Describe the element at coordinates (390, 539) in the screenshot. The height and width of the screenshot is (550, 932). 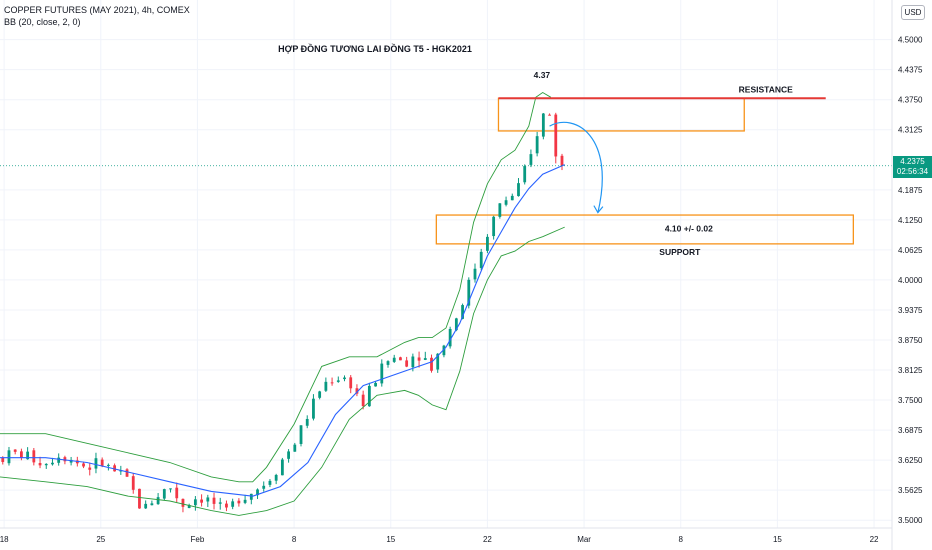
I see `x-tick-label: 15` at that location.